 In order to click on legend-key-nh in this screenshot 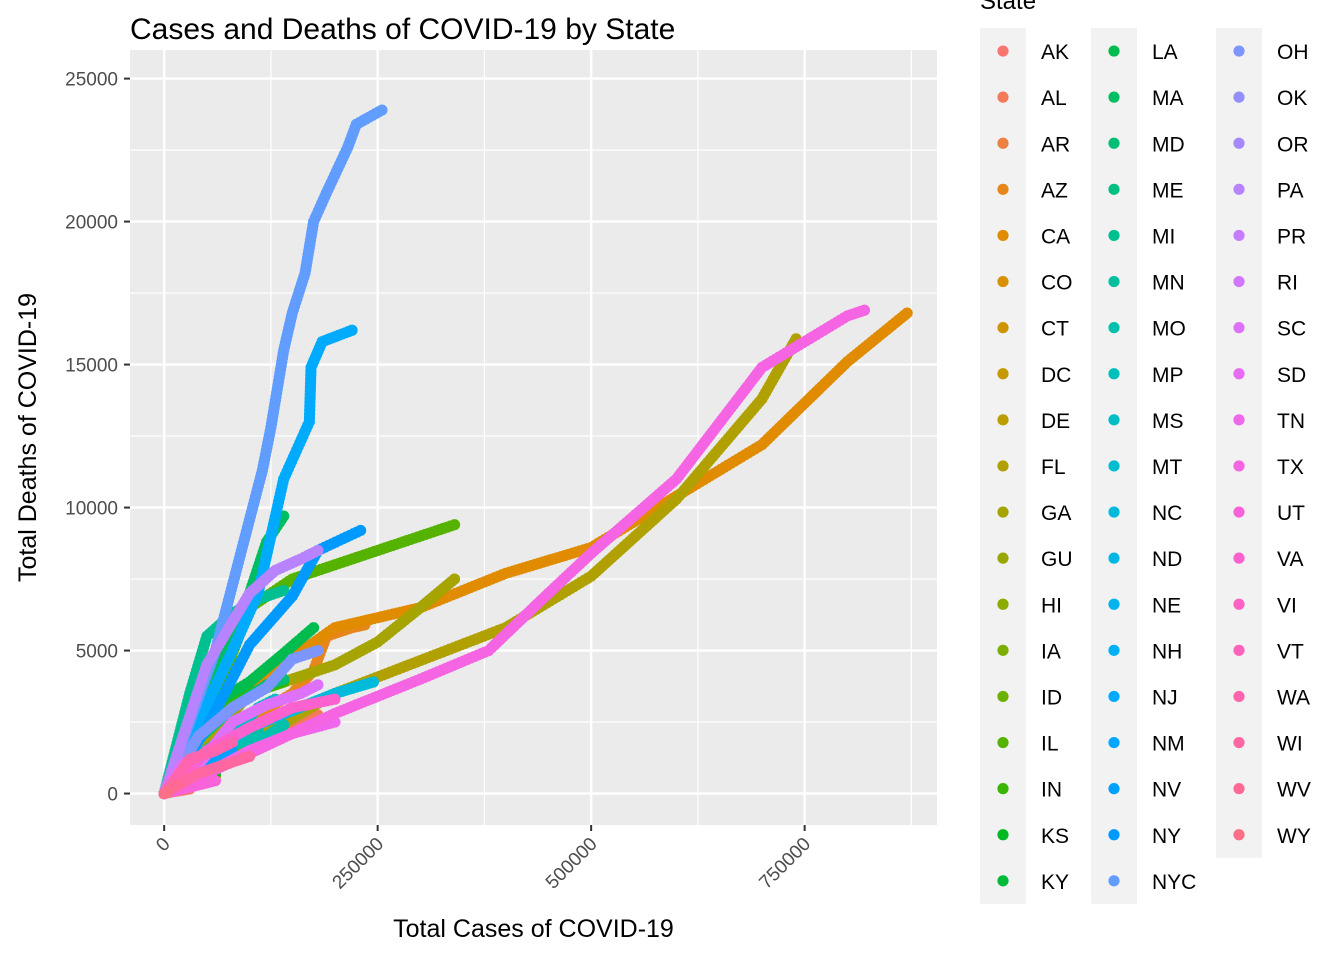, I will do `click(1114, 650)`.